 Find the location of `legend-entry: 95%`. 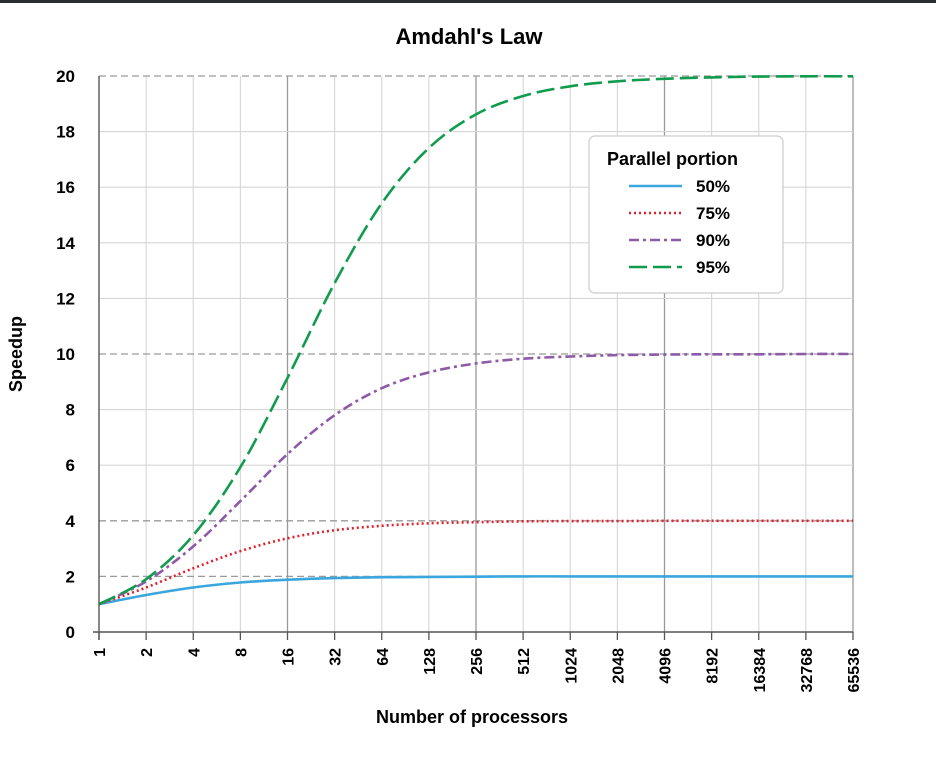

legend-entry: 95% is located at coordinates (713, 267).